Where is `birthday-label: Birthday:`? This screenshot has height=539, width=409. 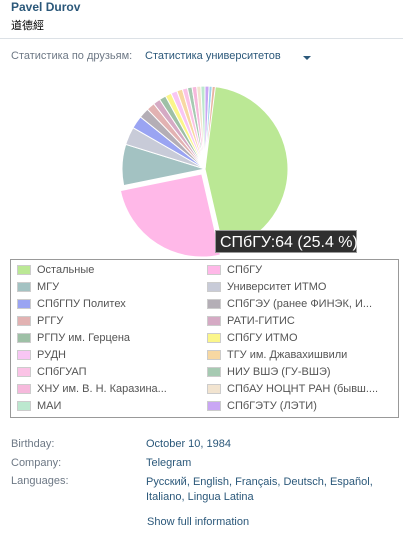 birthday-label: Birthday: is located at coordinates (33, 444).